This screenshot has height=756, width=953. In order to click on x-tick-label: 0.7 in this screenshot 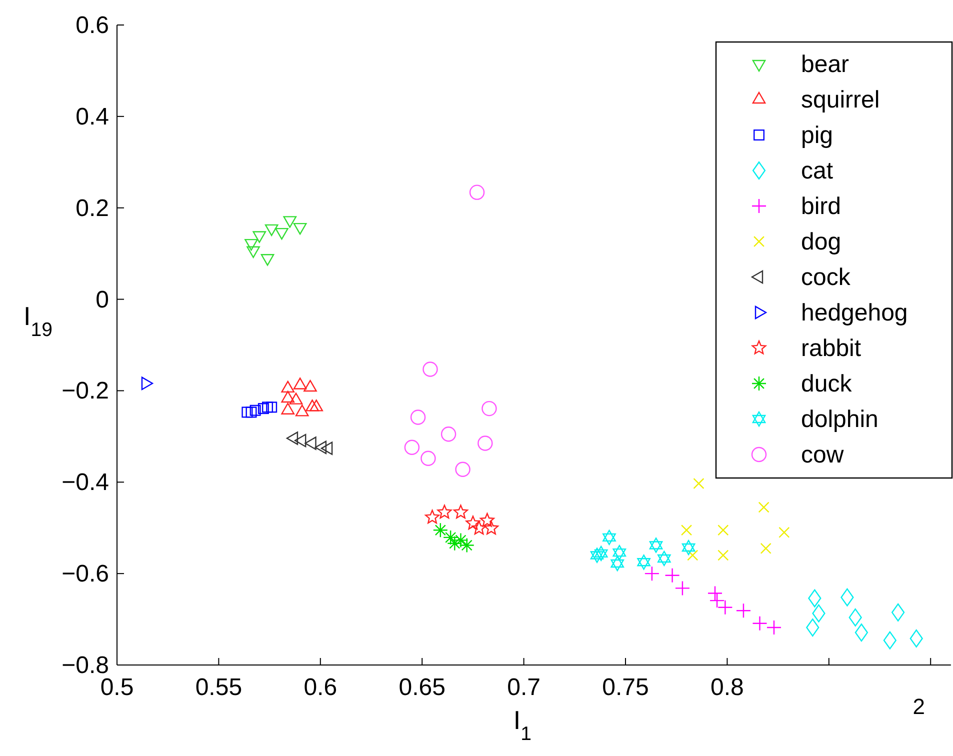, I will do `click(523, 687)`.